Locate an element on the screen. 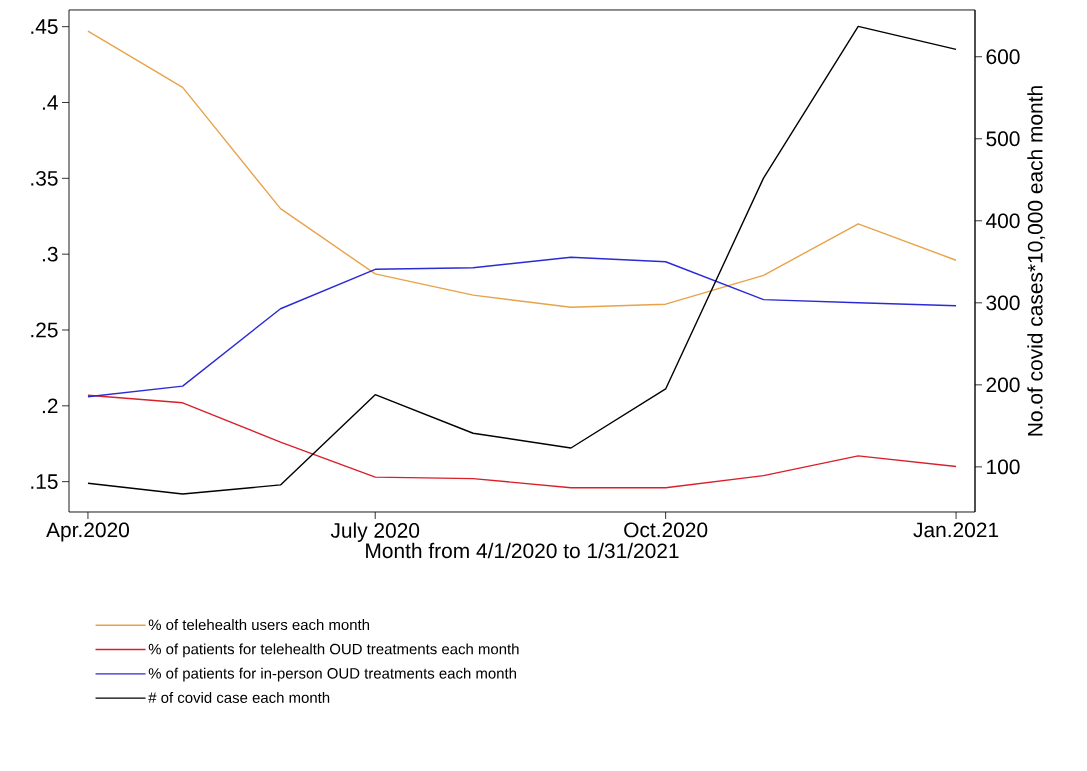 This screenshot has width=1087, height=771. legend-label: % of patients for in-person OUD treatments each month is located at coordinates (332, 674).